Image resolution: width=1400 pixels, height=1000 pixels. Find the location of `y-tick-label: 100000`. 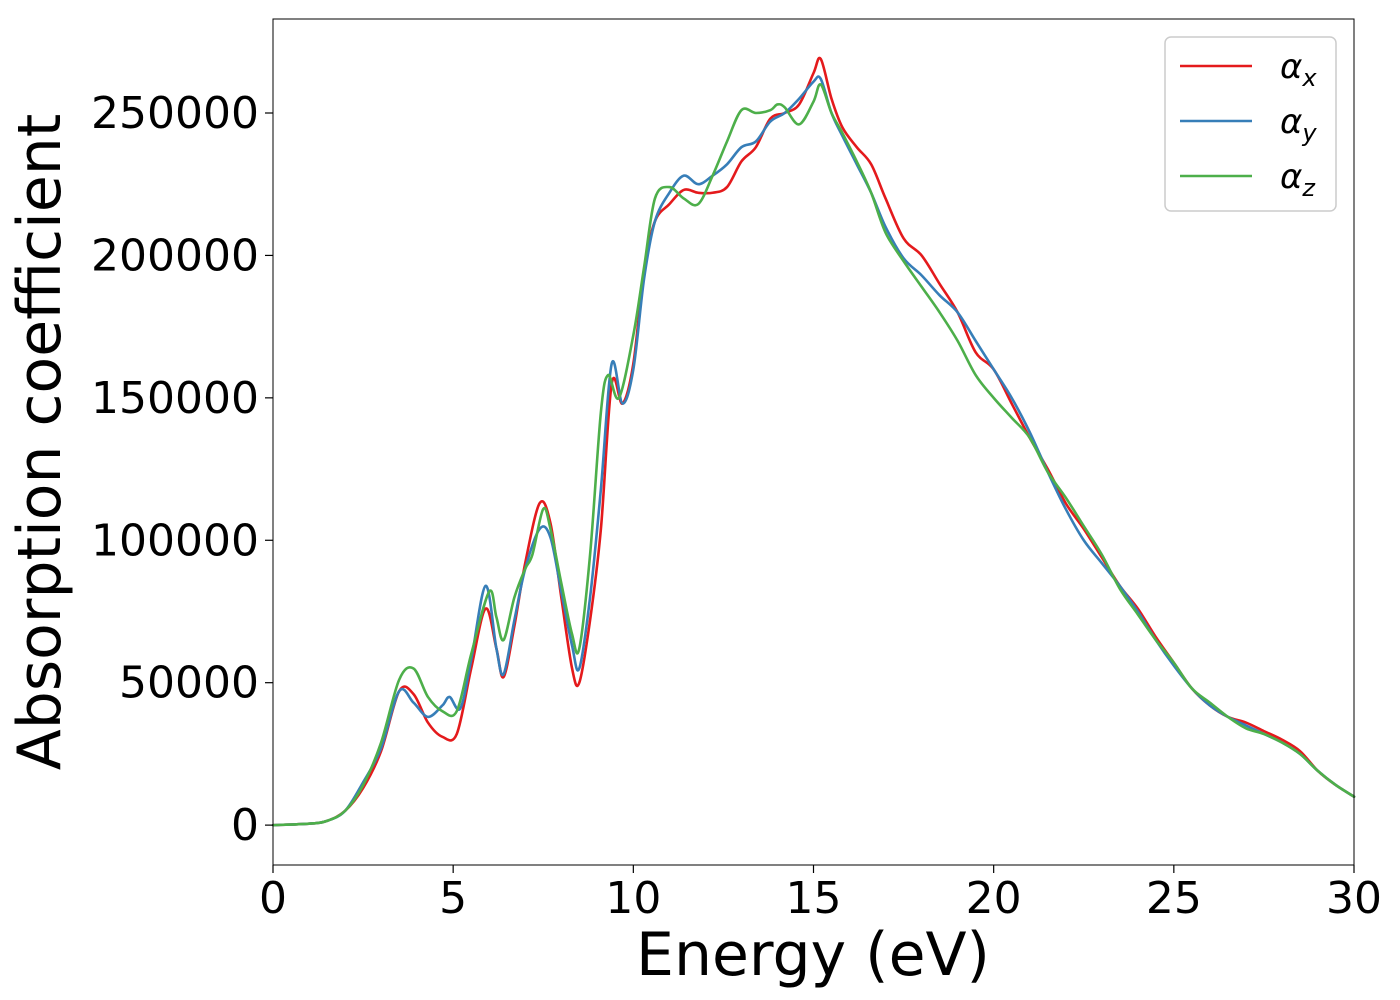

y-tick-label: 100000 is located at coordinates (175, 540).